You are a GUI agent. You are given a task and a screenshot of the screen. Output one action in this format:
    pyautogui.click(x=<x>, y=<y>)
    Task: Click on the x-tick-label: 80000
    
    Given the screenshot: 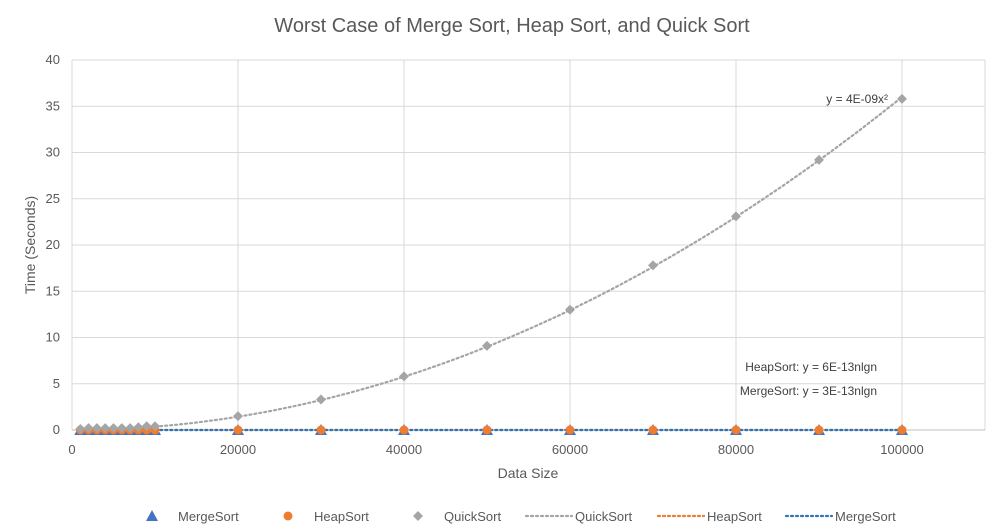 What is the action you would take?
    pyautogui.click(x=736, y=449)
    